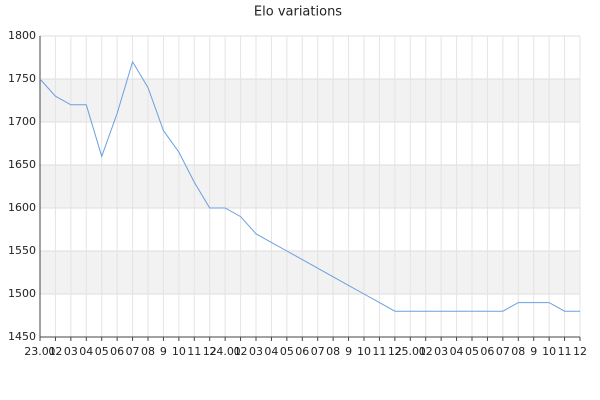 The width and height of the screenshot is (600, 400). Describe the element at coordinates (411, 351) in the screenshot. I see `x-tick-label: 25.01` at that location.